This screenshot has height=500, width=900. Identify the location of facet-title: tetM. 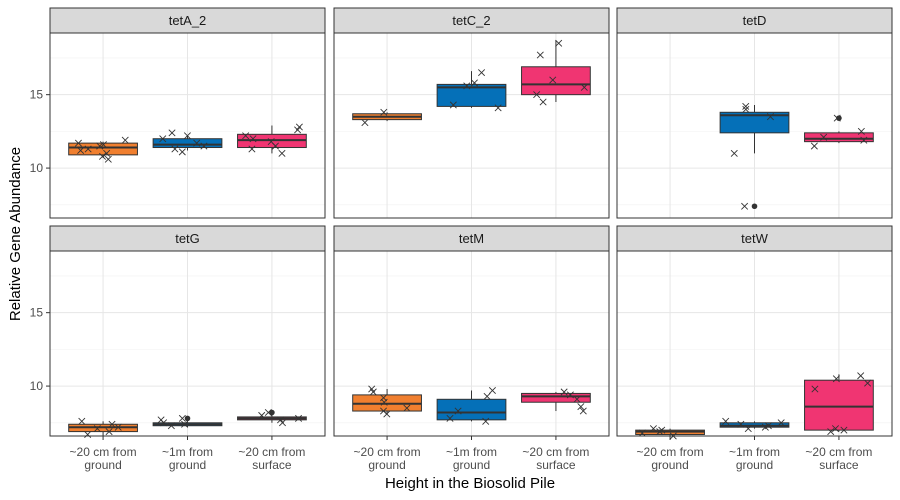
(471, 238).